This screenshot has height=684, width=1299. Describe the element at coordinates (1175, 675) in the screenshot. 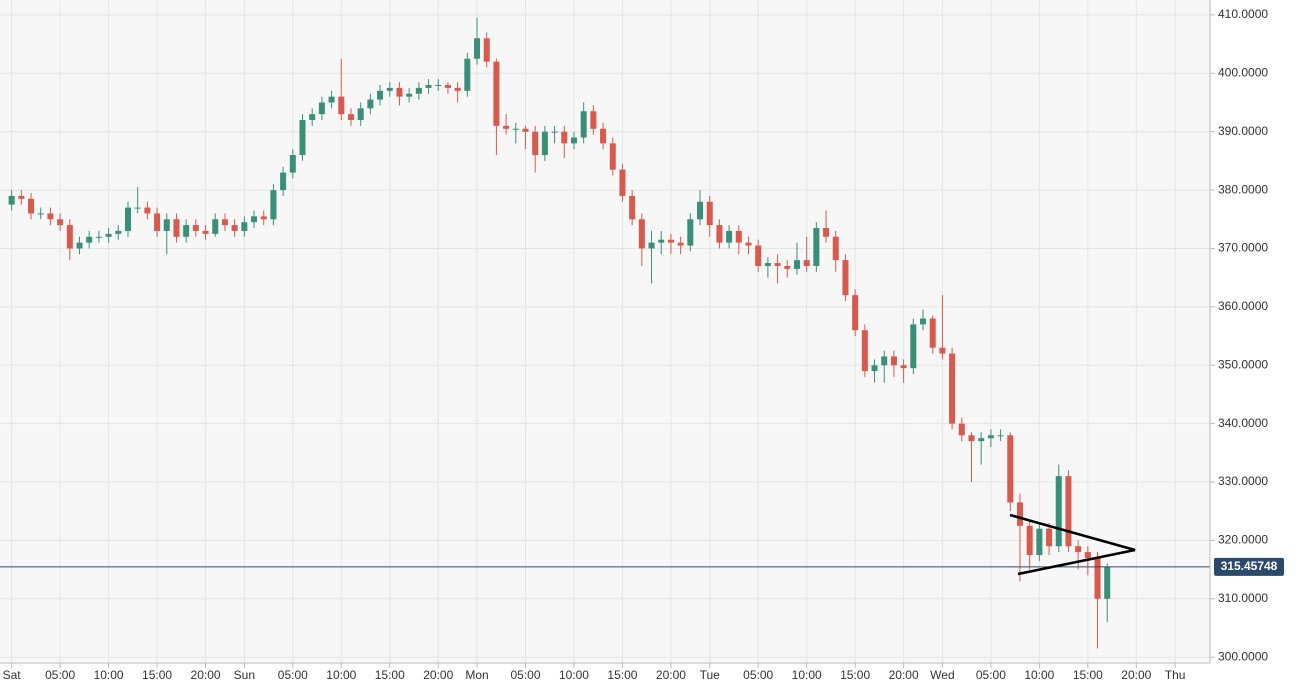

I see `x-tick-label: Thu` at that location.